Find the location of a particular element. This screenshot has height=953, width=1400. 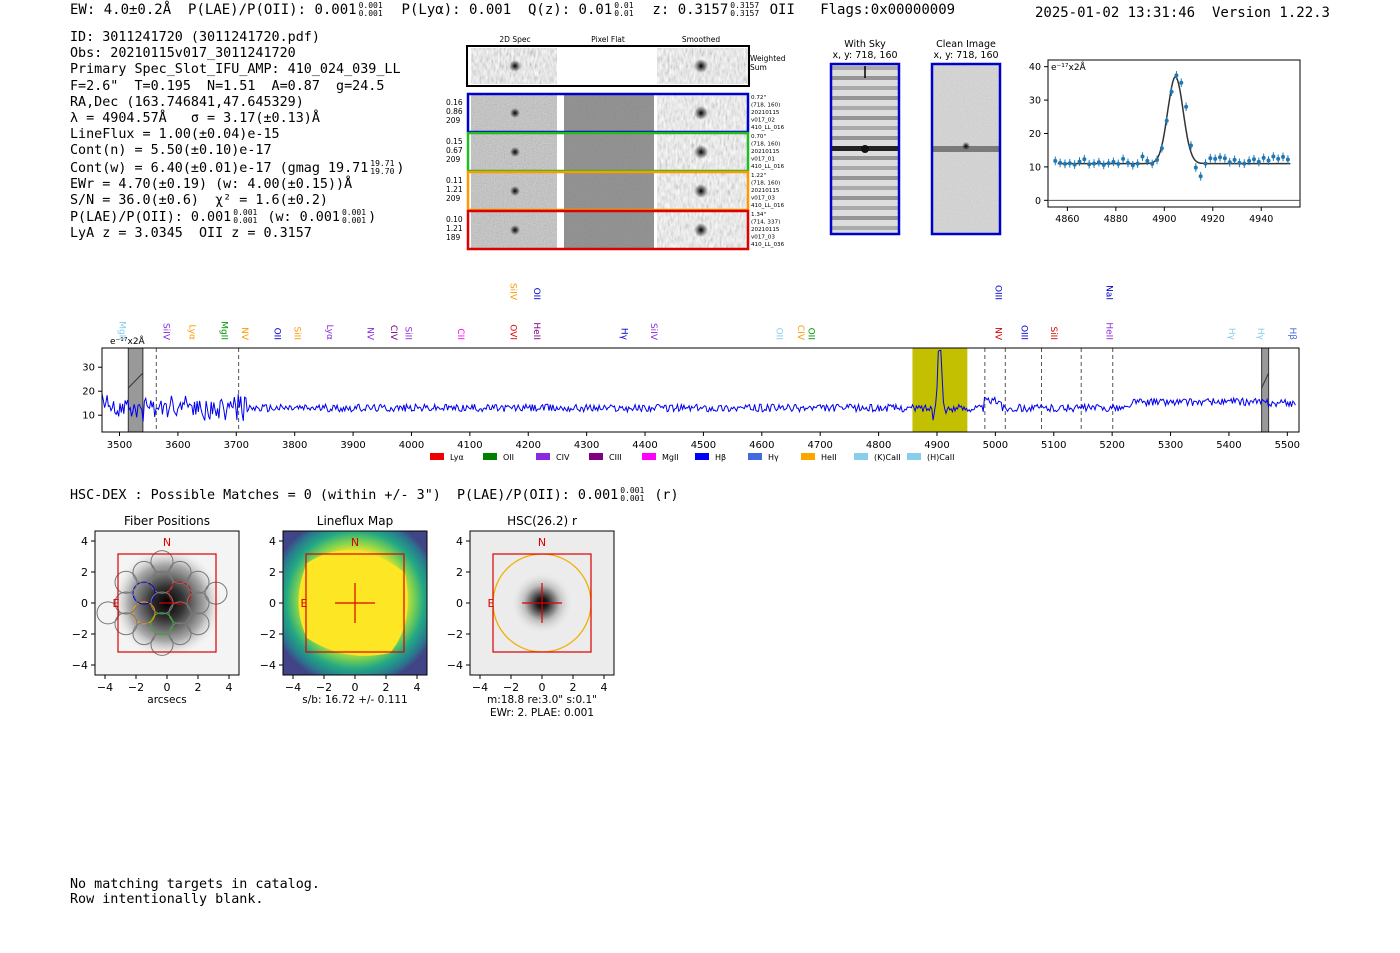

panel-title: Lineflux Map is located at coordinates (355, 521).